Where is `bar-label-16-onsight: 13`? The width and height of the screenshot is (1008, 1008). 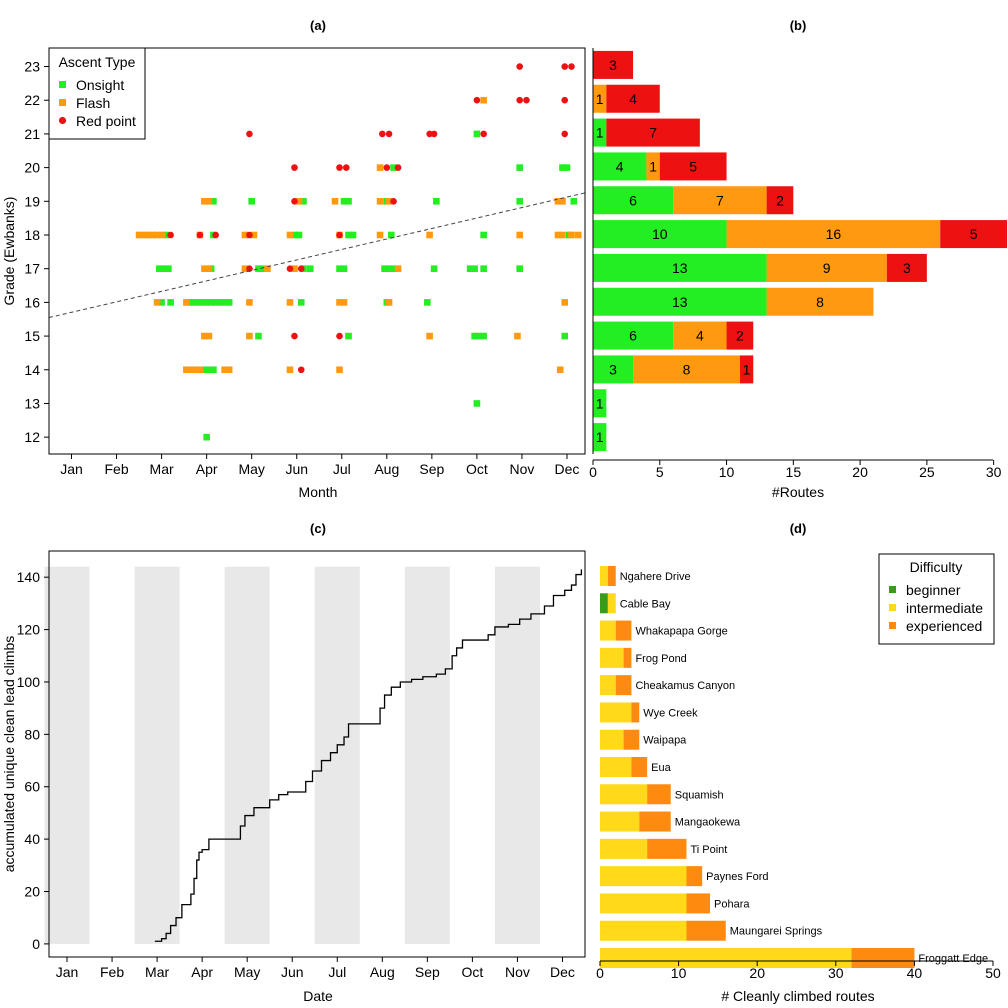
bar-label-16-onsight: 13 is located at coordinates (680, 302).